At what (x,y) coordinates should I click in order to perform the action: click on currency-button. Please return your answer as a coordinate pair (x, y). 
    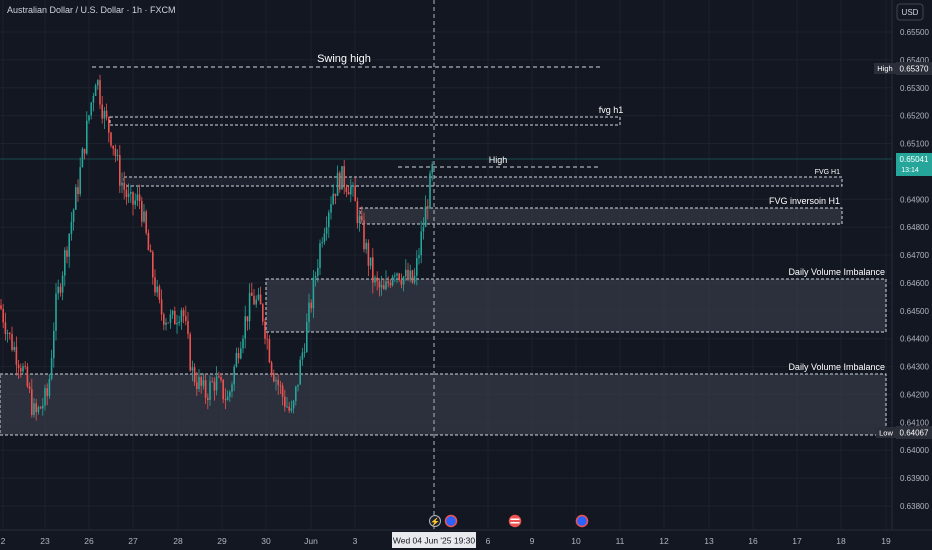
    Looking at the image, I should click on (910, 12).